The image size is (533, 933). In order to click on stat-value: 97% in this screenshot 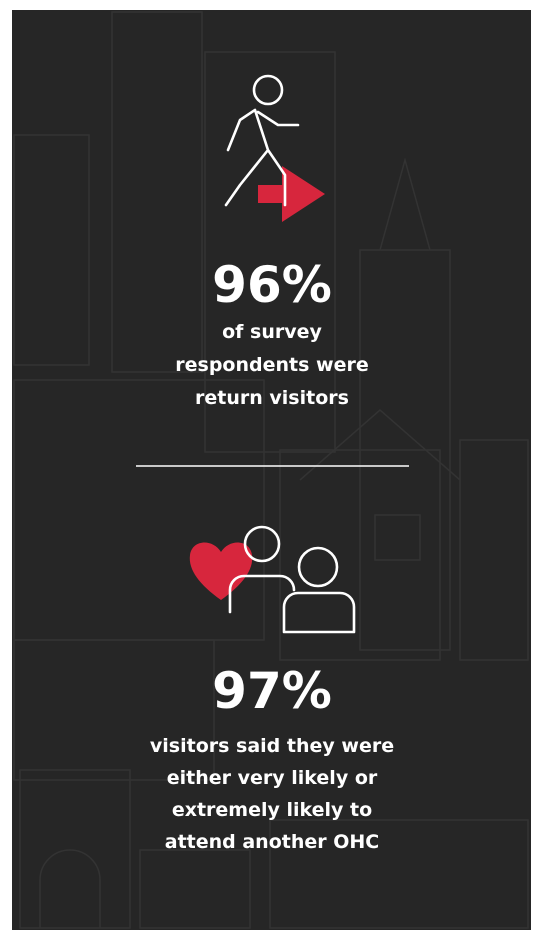, I will do `click(272, 691)`.